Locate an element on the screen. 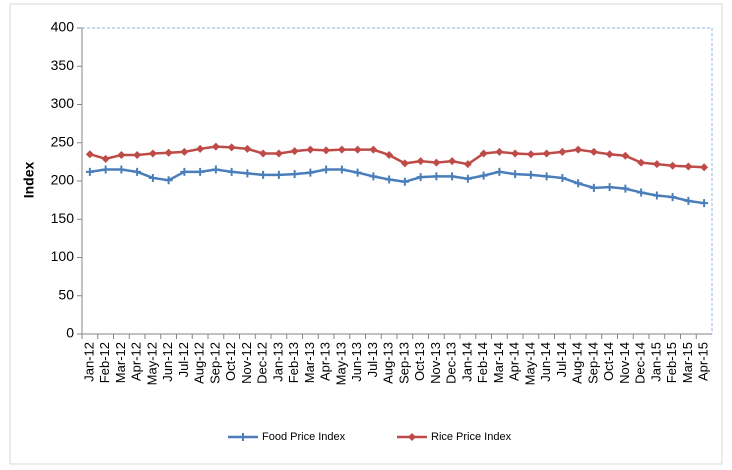 This screenshot has height=470, width=732. series is located at coordinates (397, 186).